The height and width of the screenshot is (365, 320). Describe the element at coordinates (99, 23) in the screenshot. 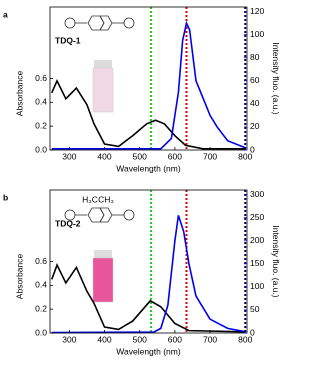

I see `molecule-a` at that location.